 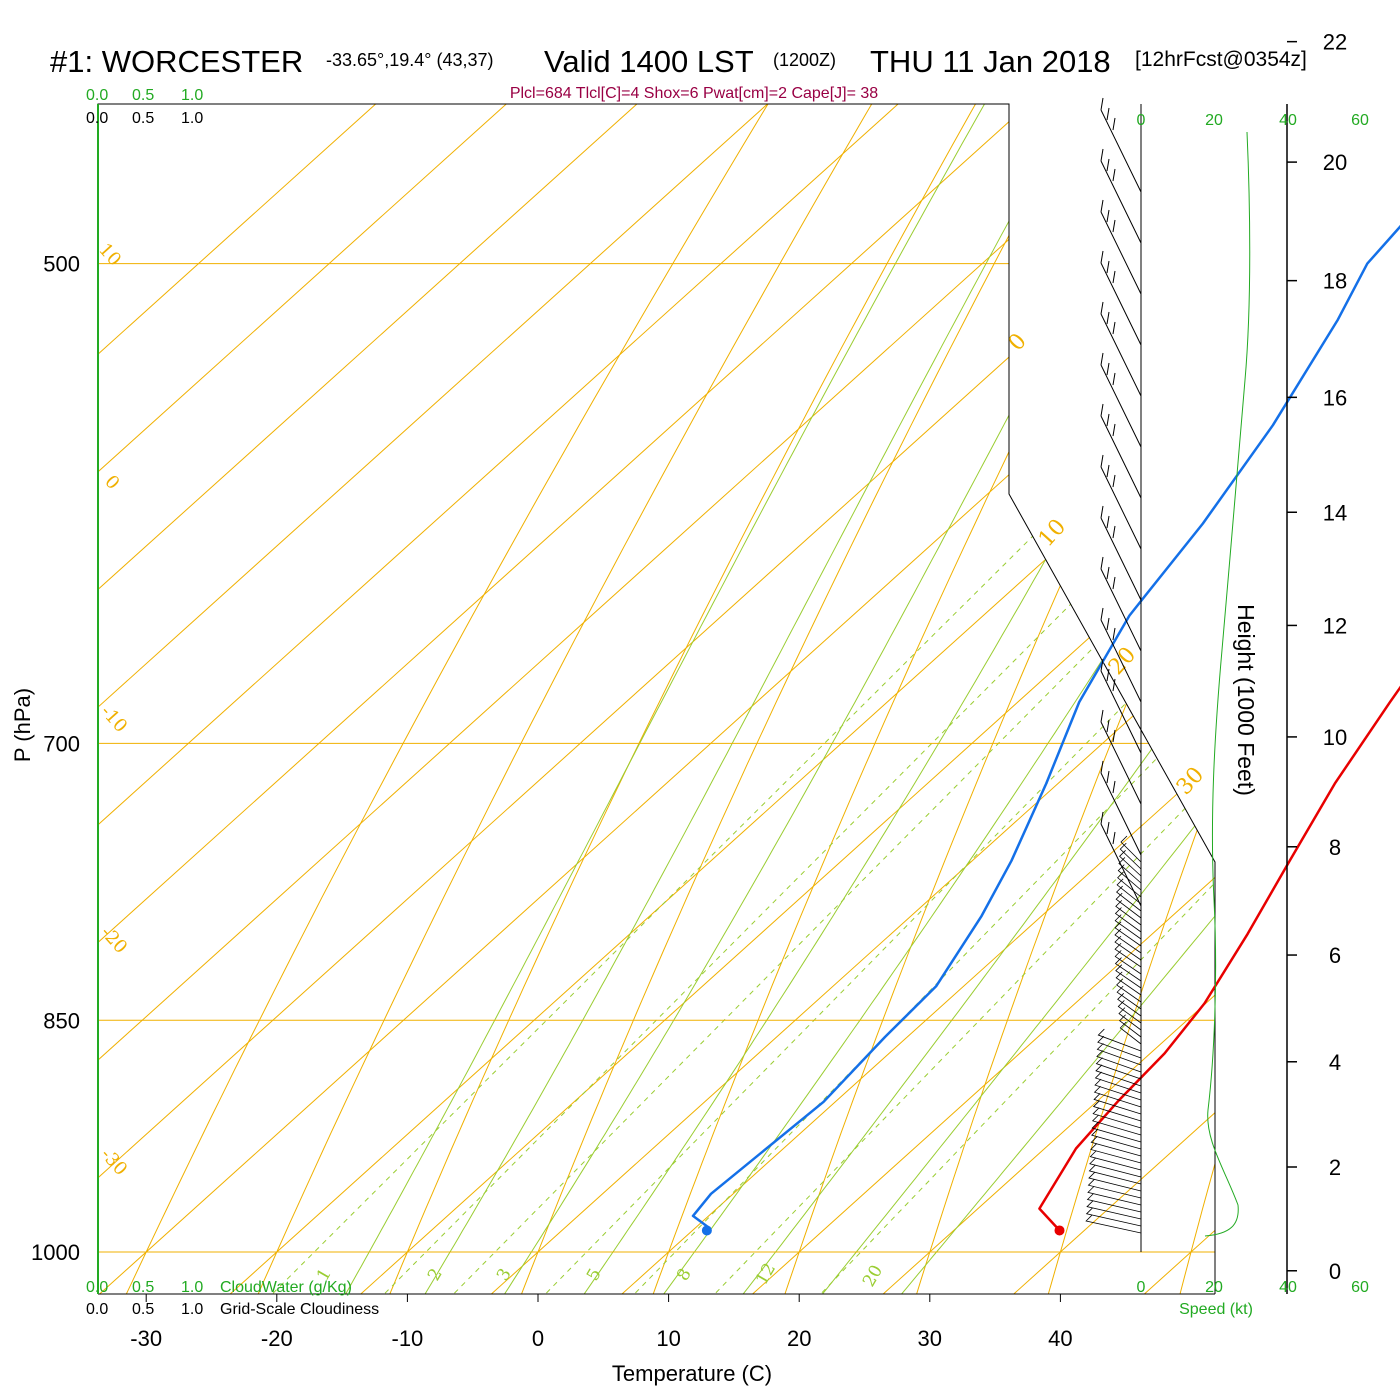 I want to click on station-name: #1: WORCESTER, so click(x=176, y=61).